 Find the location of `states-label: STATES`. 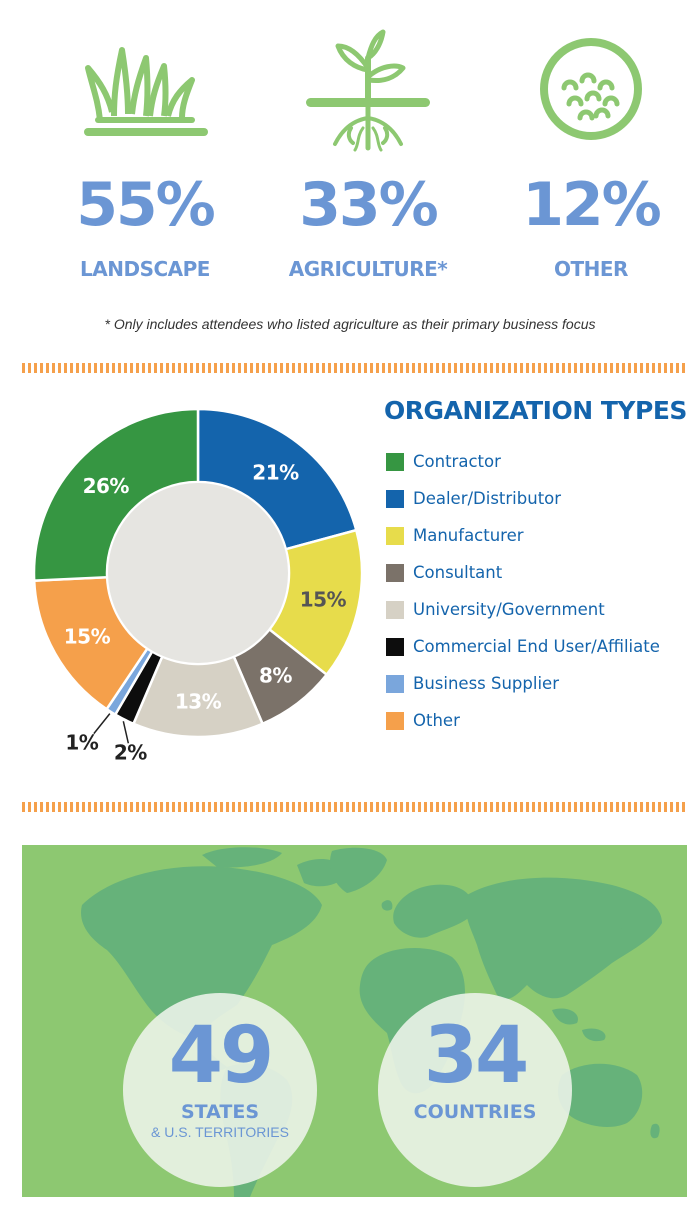

states-label: STATES is located at coordinates (220, 1112).